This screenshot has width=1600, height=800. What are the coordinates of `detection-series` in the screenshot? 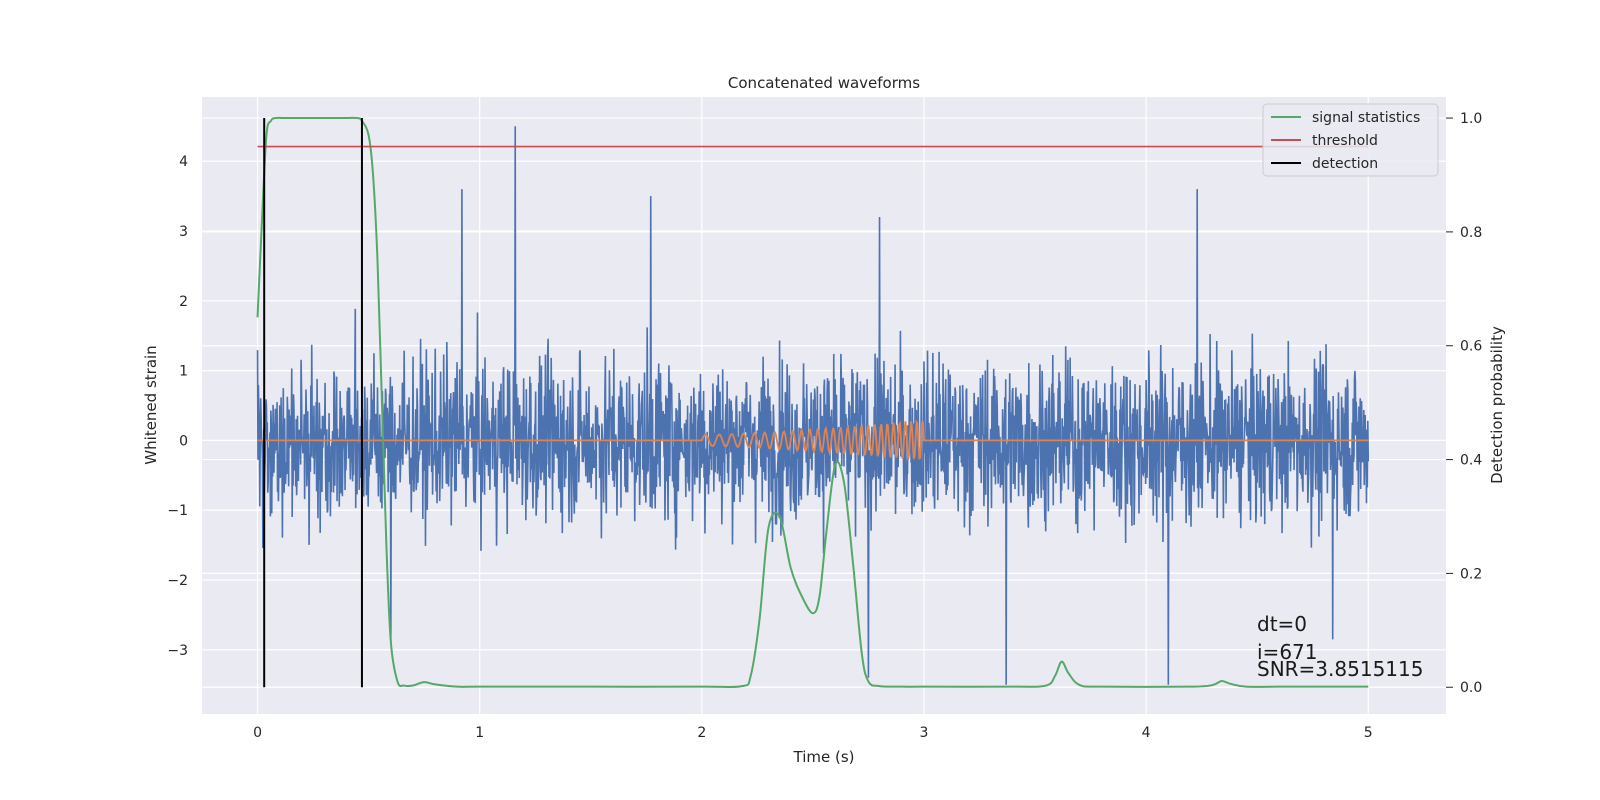 It's located at (313, 403).